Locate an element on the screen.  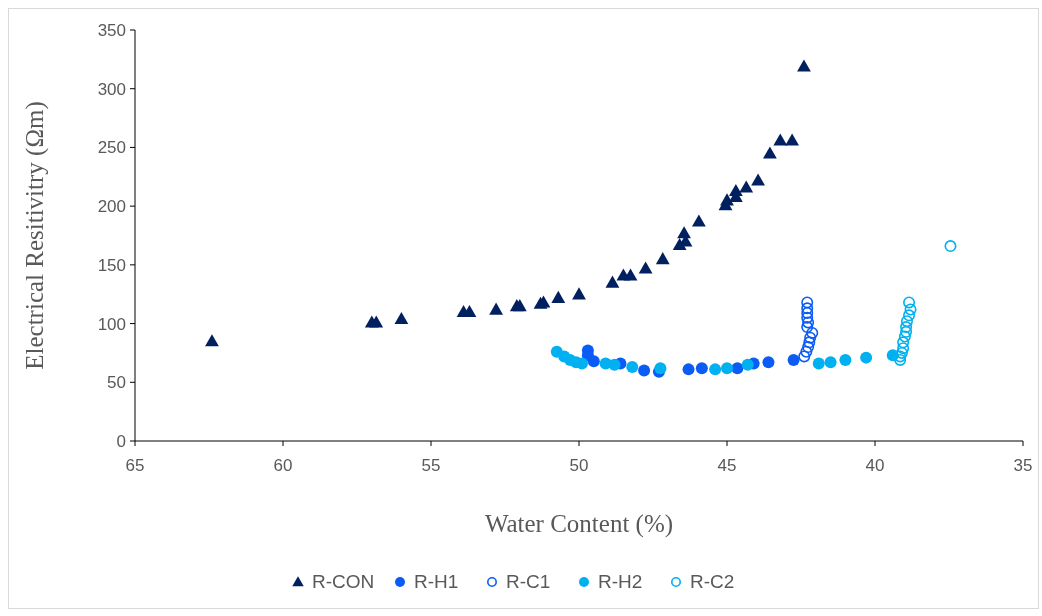
y-tick-label: 150 is located at coordinates (111, 265).